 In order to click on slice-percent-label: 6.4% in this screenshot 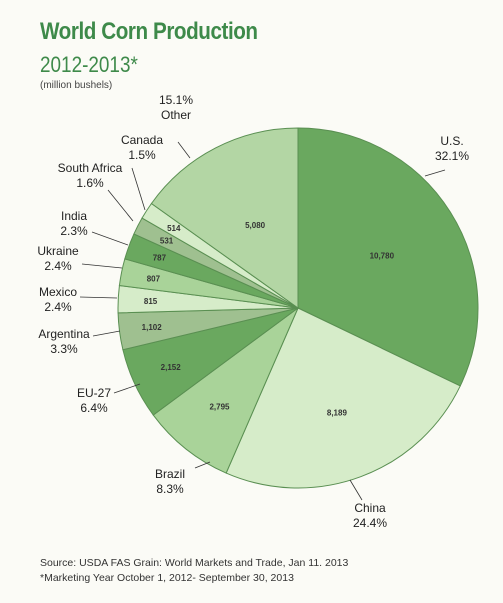, I will do `click(94, 408)`.